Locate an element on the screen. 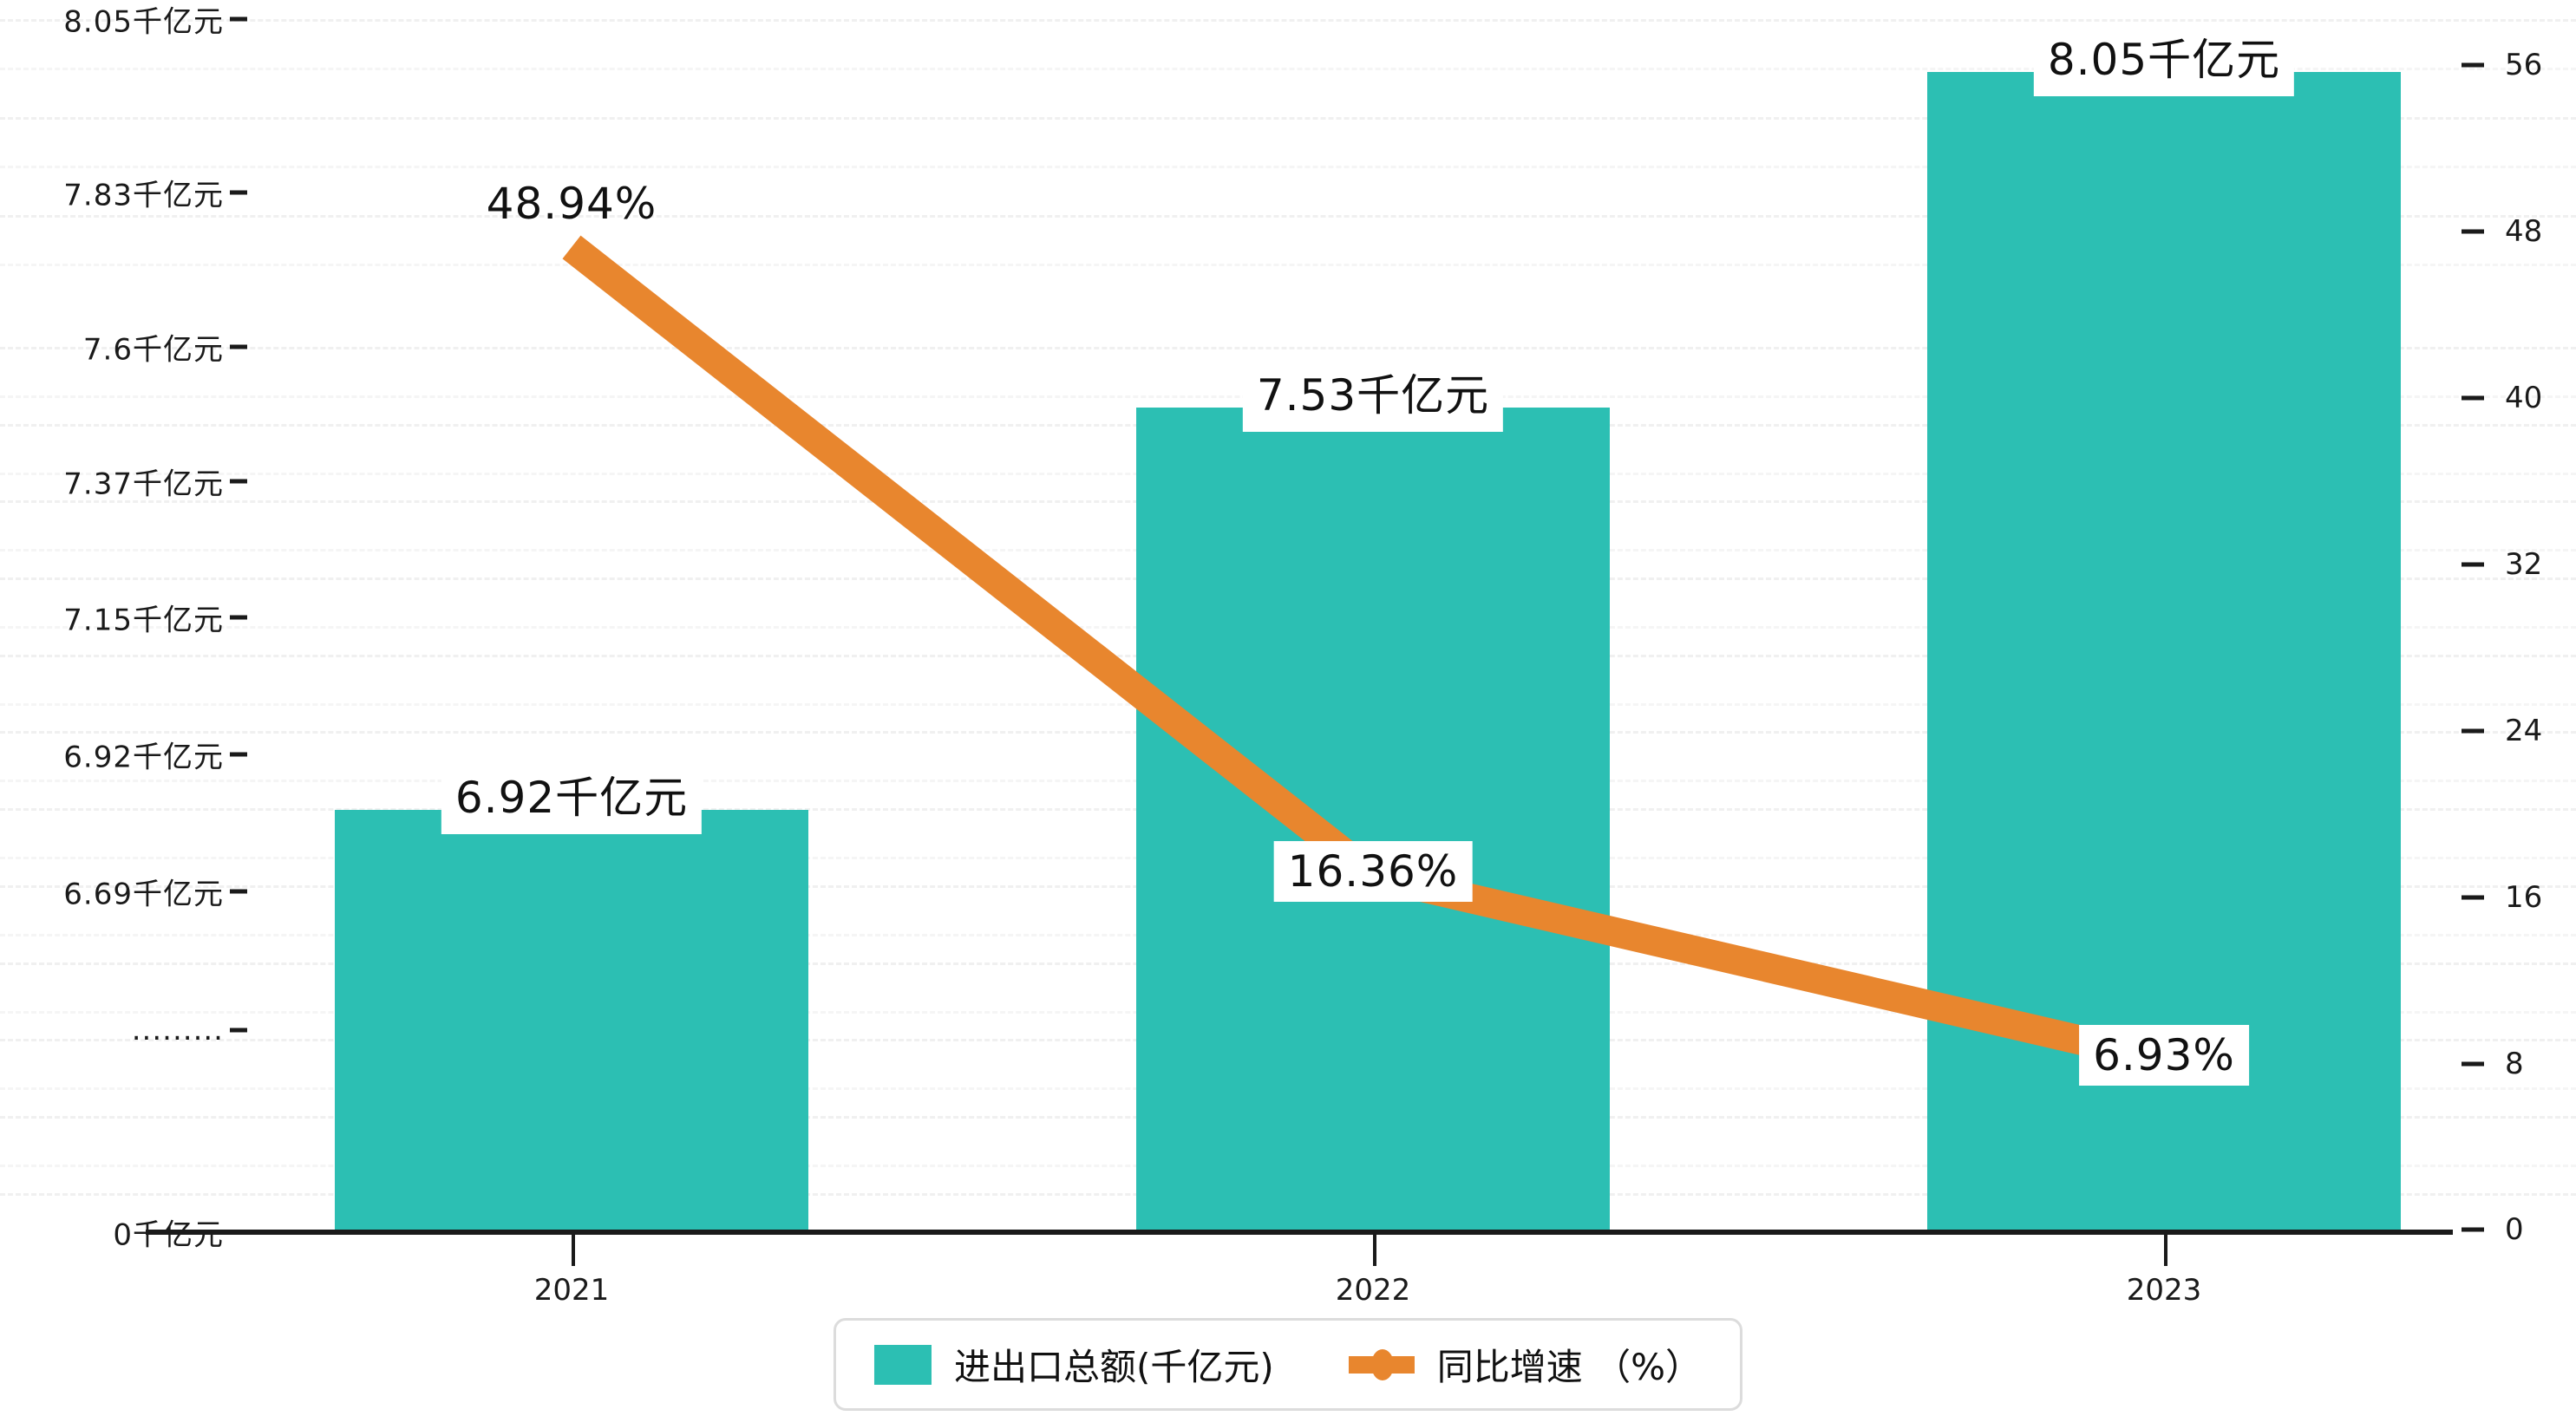 Image resolution: width=2576 pixels, height=1416 pixels. y-left-label: 7.6千亿元 is located at coordinates (153, 350).